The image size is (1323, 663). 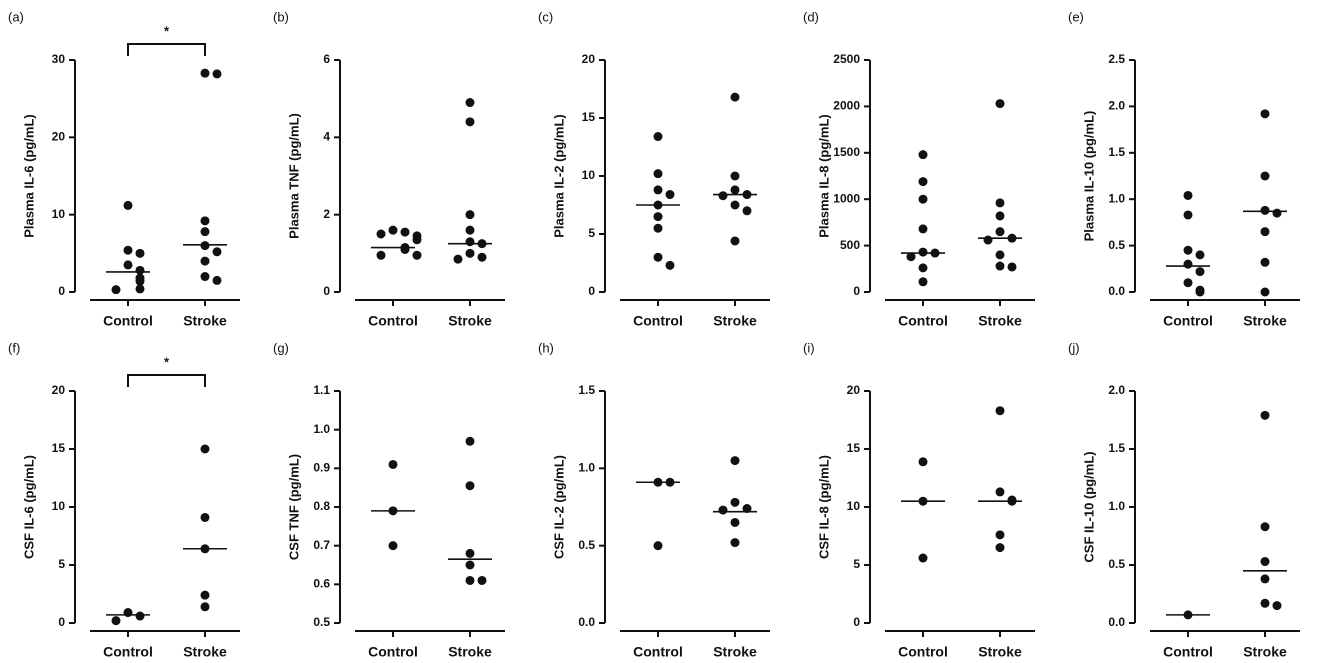 What do you see at coordinates (389, 169) in the screenshot?
I see `panel: (b) Plasma TNF (pg/mL) 0 2 4 6 Control Stroke` at bounding box center [389, 169].